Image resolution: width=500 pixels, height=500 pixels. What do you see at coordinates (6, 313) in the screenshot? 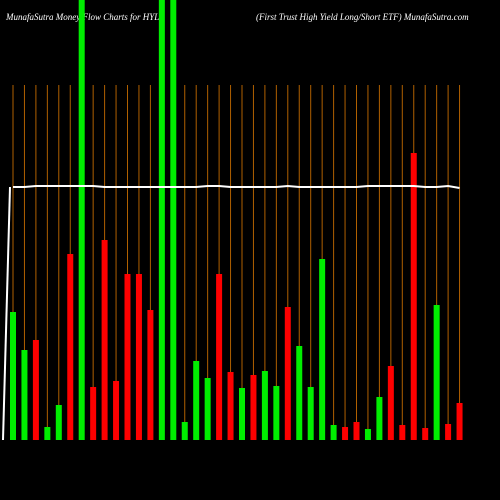
I see `line-start` at bounding box center [6, 313].